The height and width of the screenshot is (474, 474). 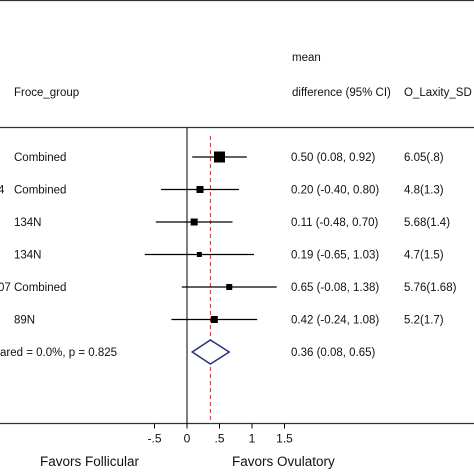 I want to click on ci-text: 0.50 (0.08, 0.92), so click(x=333, y=158).